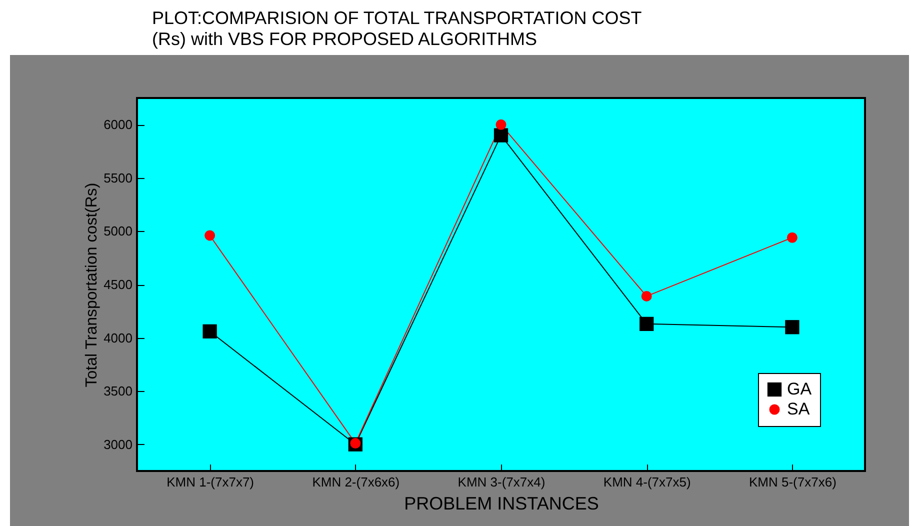 The image size is (919, 526). I want to click on x-tick-label: KMN 4-(7x7x5), so click(647, 482).